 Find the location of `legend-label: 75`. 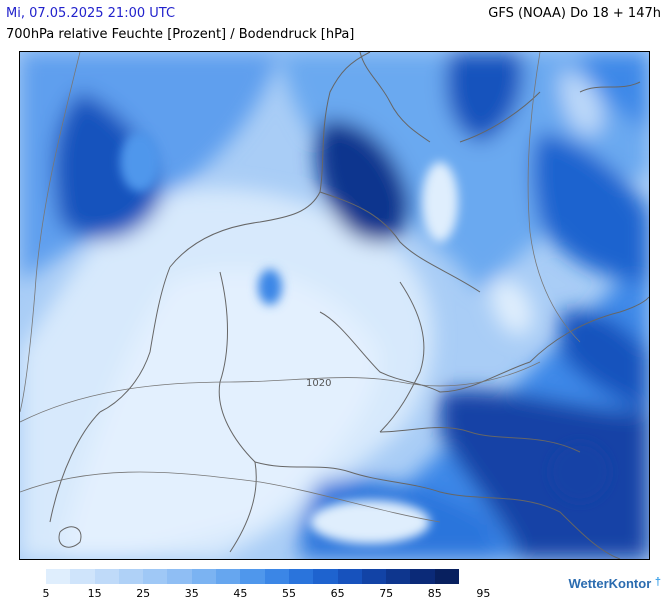

legend-label: 75 is located at coordinates (386, 593).